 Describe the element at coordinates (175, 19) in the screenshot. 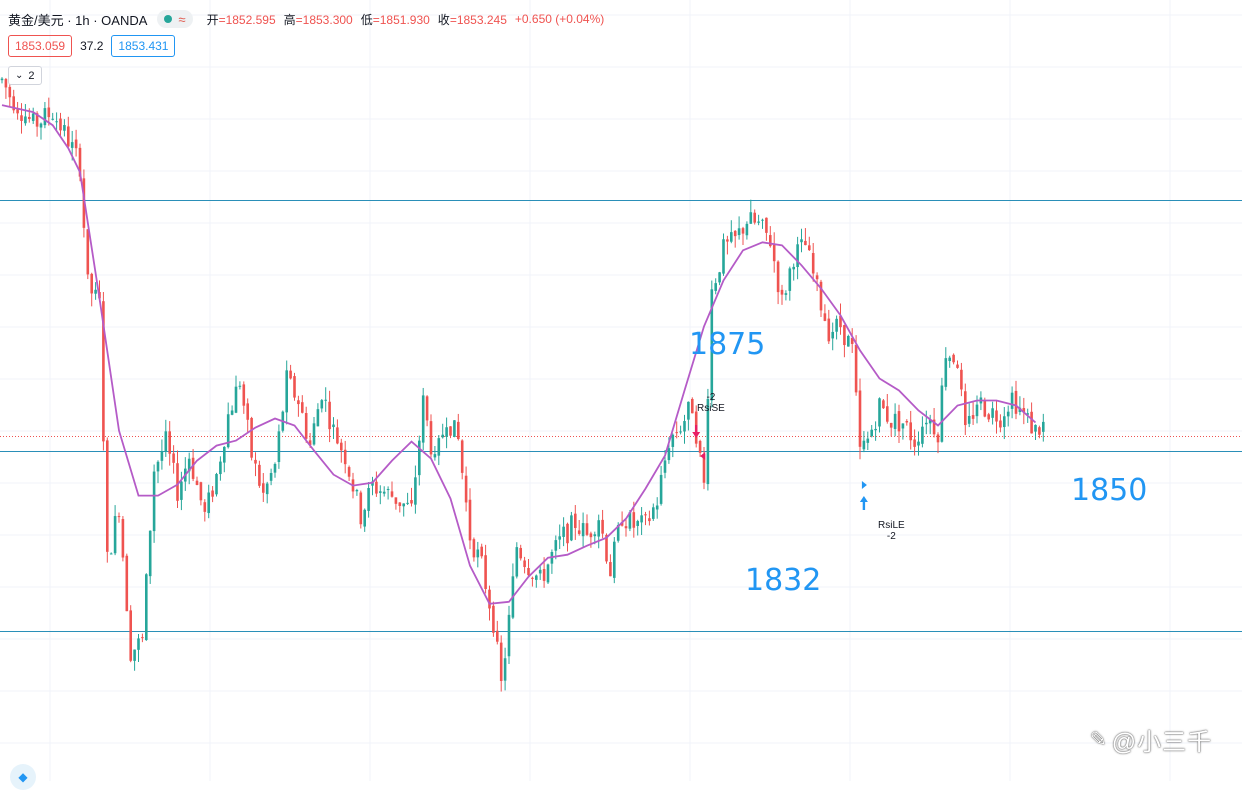

I see `market-status-pill: ≈` at that location.